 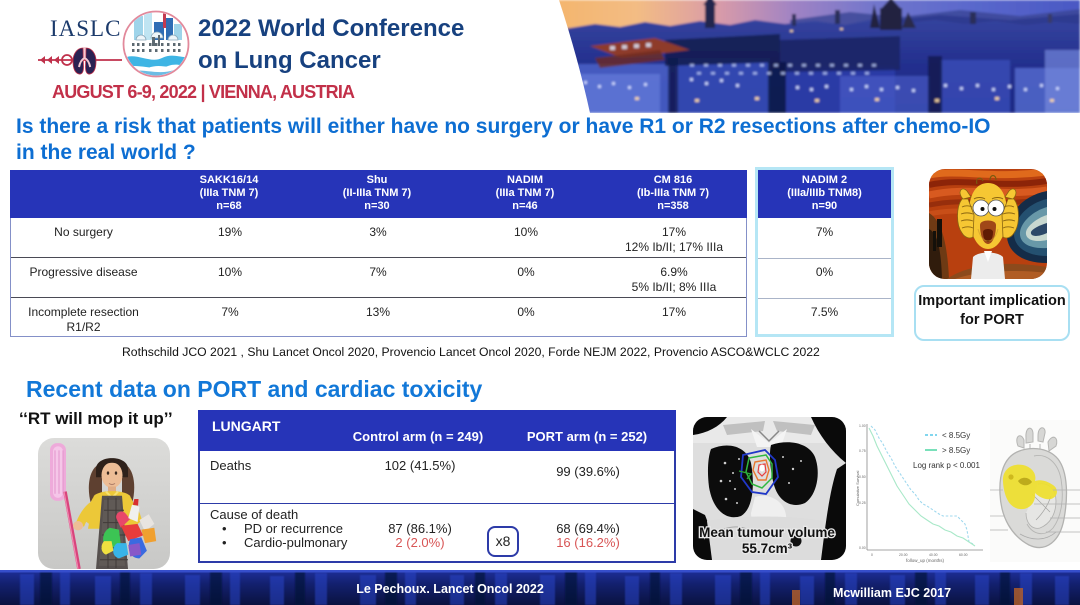 What do you see at coordinates (862, 503) in the screenshot?
I see `svg-text: 0.25` at bounding box center [862, 503].